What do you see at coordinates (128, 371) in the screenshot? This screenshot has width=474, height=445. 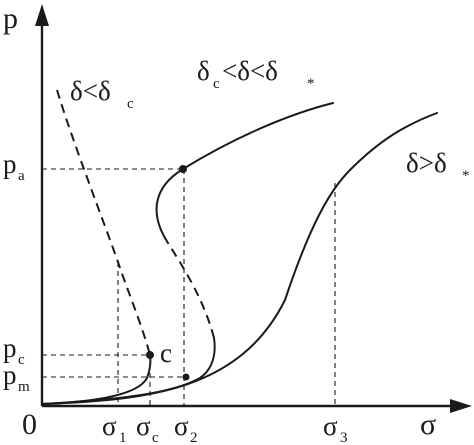 I see `curve-mid-lower-branch` at bounding box center [128, 371].